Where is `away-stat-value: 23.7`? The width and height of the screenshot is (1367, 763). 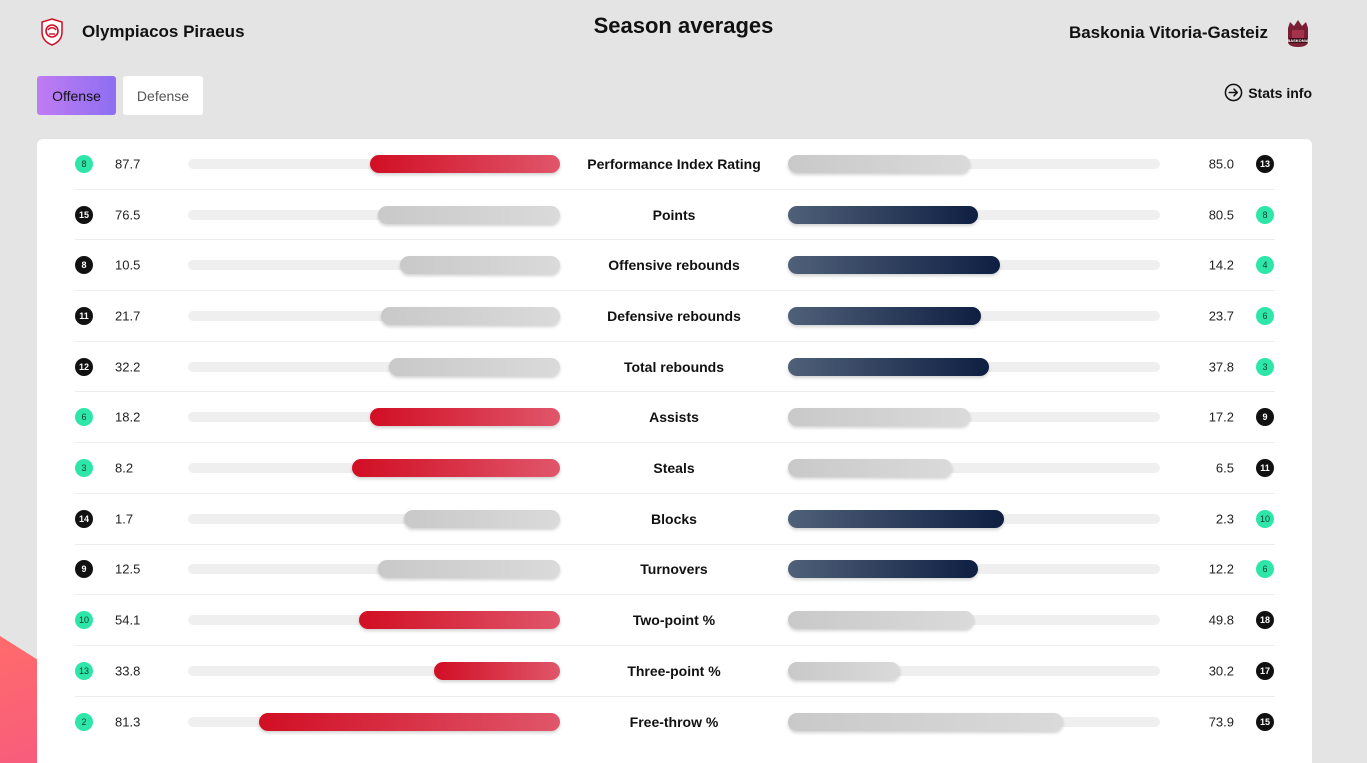
away-stat-value: 23.7 is located at coordinates (1221, 316).